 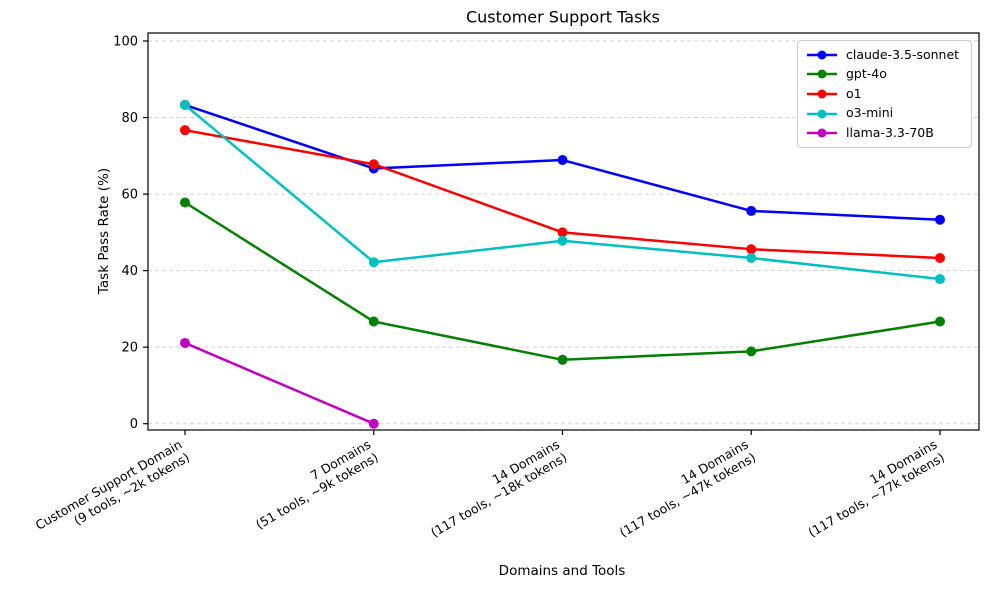 I want to click on legend-item-gpt-4o: gpt-4o, so click(x=884, y=74).